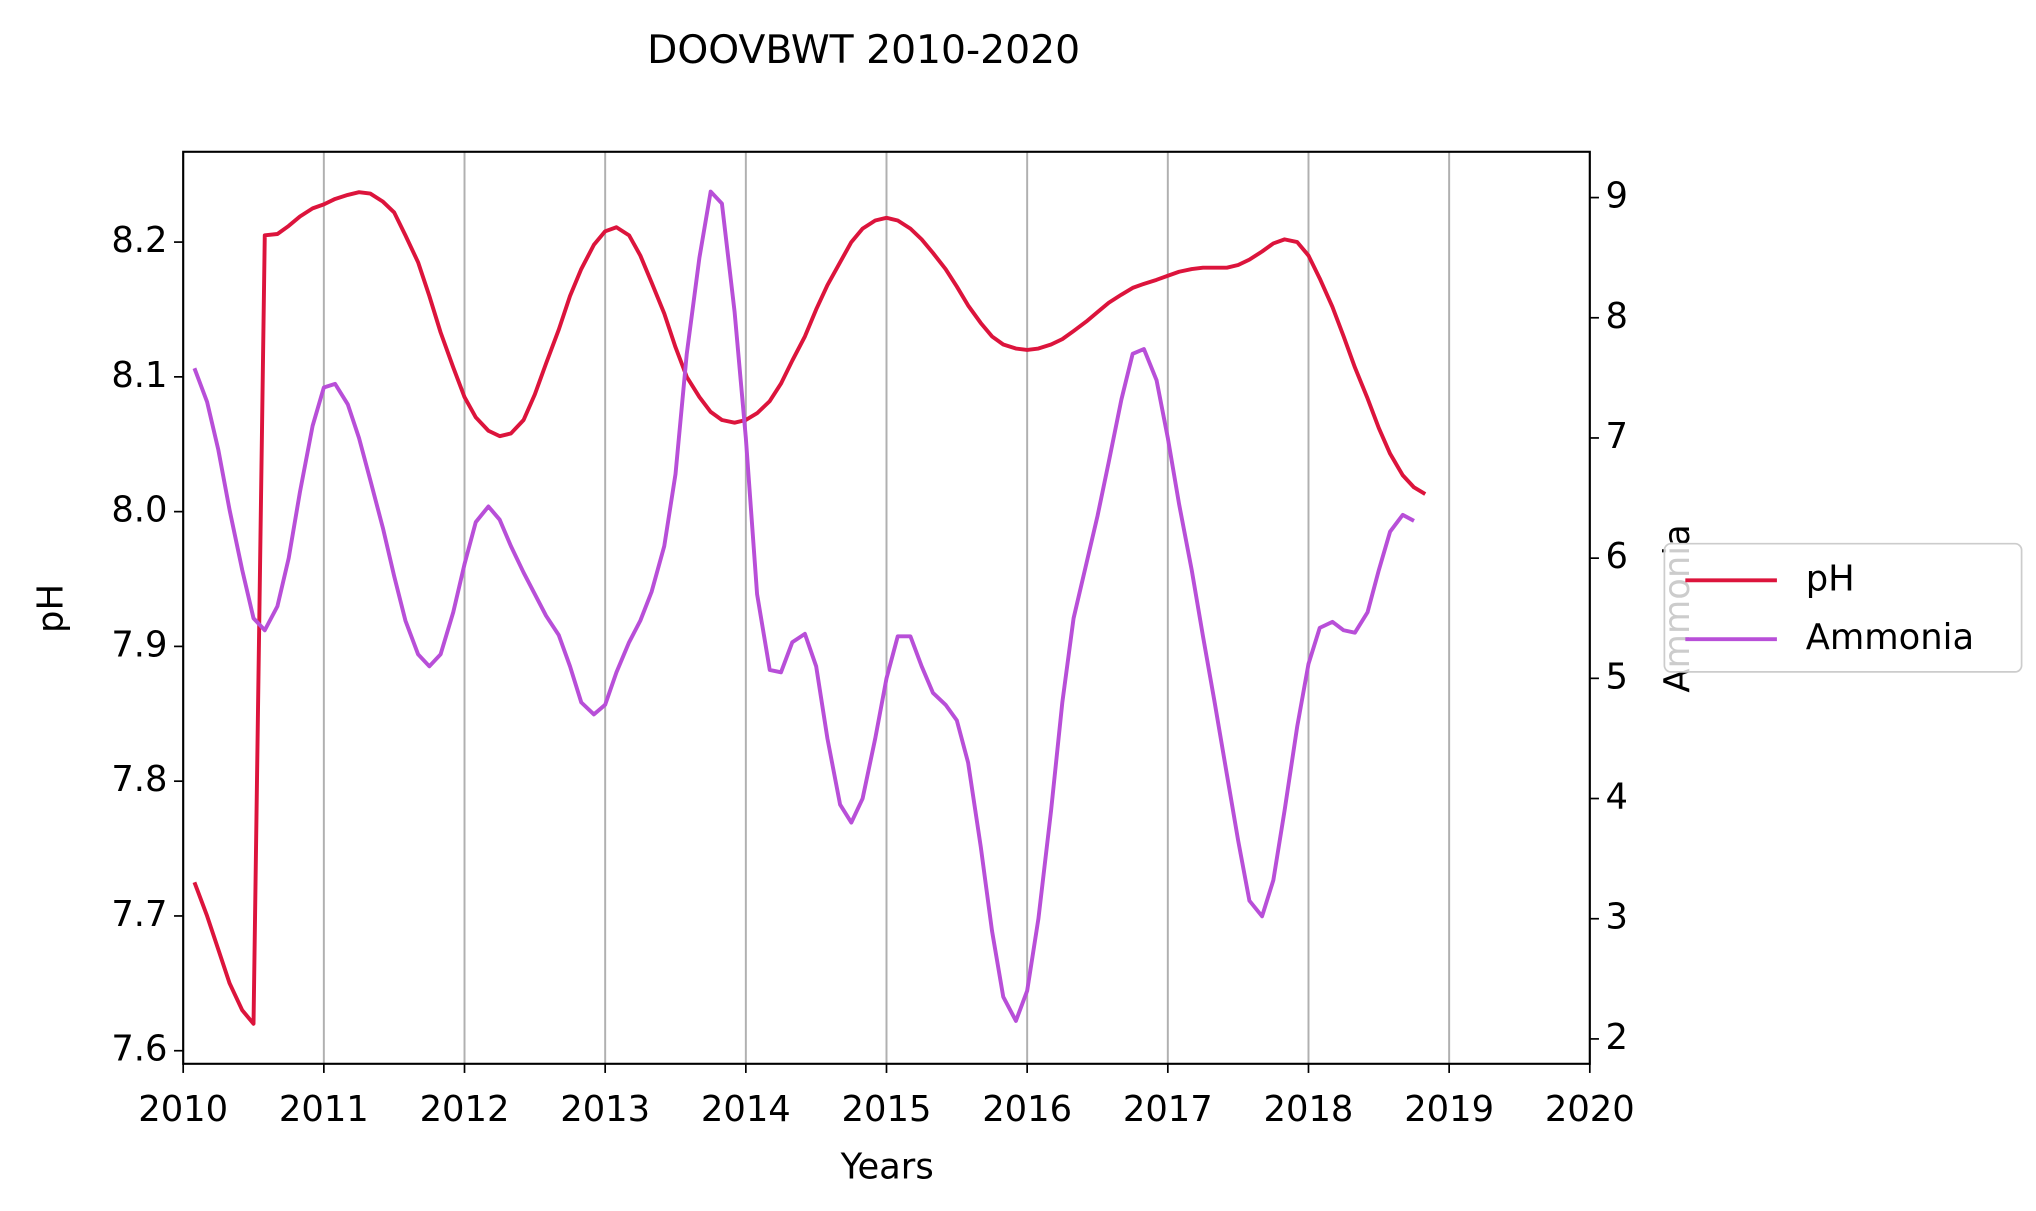 Image resolution: width=2036 pixels, height=1211 pixels. Describe the element at coordinates (139, 644) in the screenshot. I see `y-tick-label: 7.9` at that location.